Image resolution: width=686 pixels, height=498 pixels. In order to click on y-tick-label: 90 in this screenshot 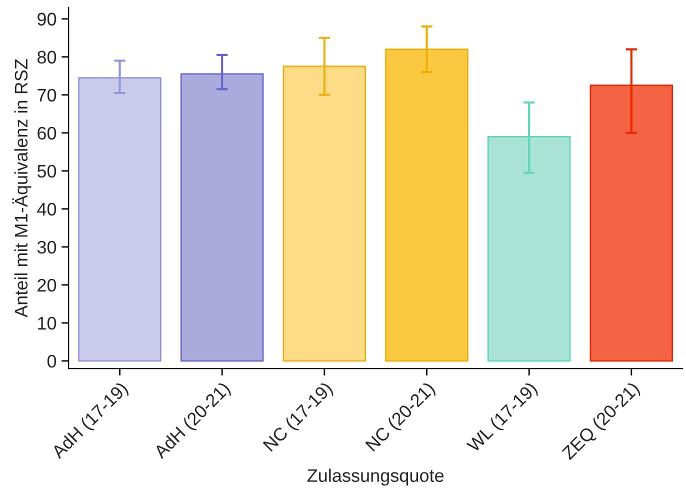, I will do `click(47, 19)`.